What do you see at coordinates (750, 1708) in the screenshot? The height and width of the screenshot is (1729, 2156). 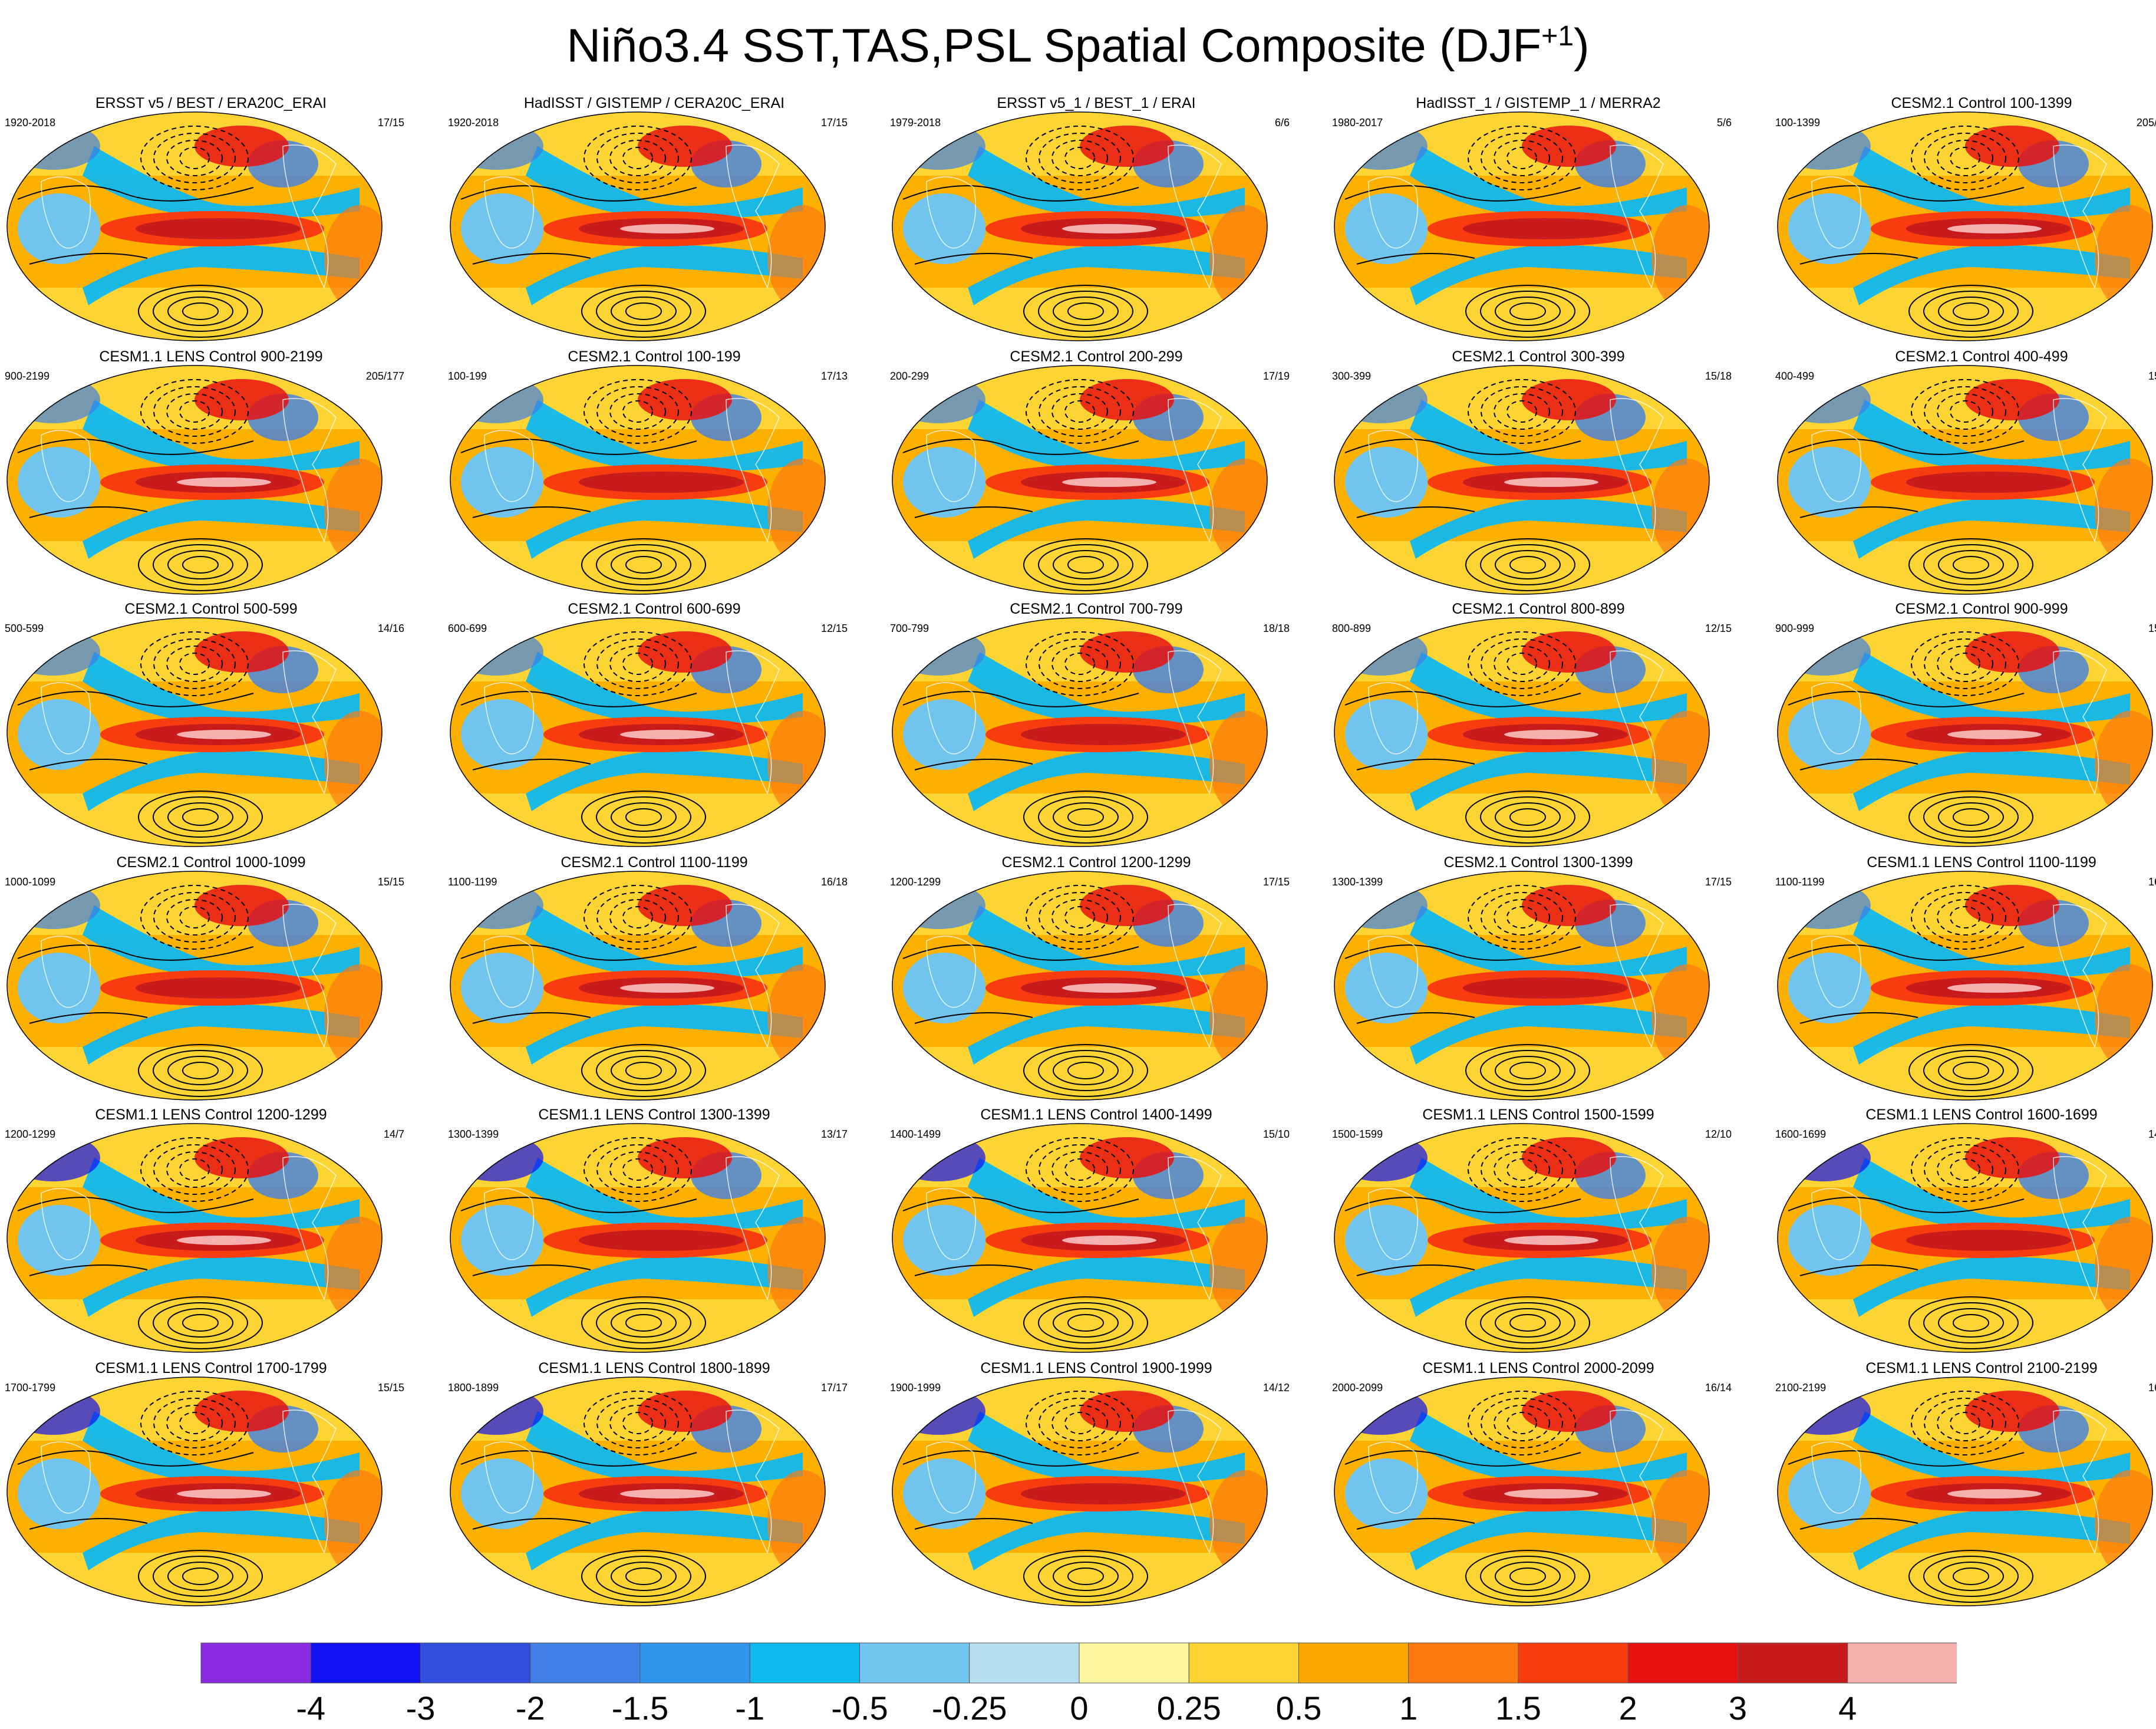 I see `colorbar-tick-label: -1` at bounding box center [750, 1708].